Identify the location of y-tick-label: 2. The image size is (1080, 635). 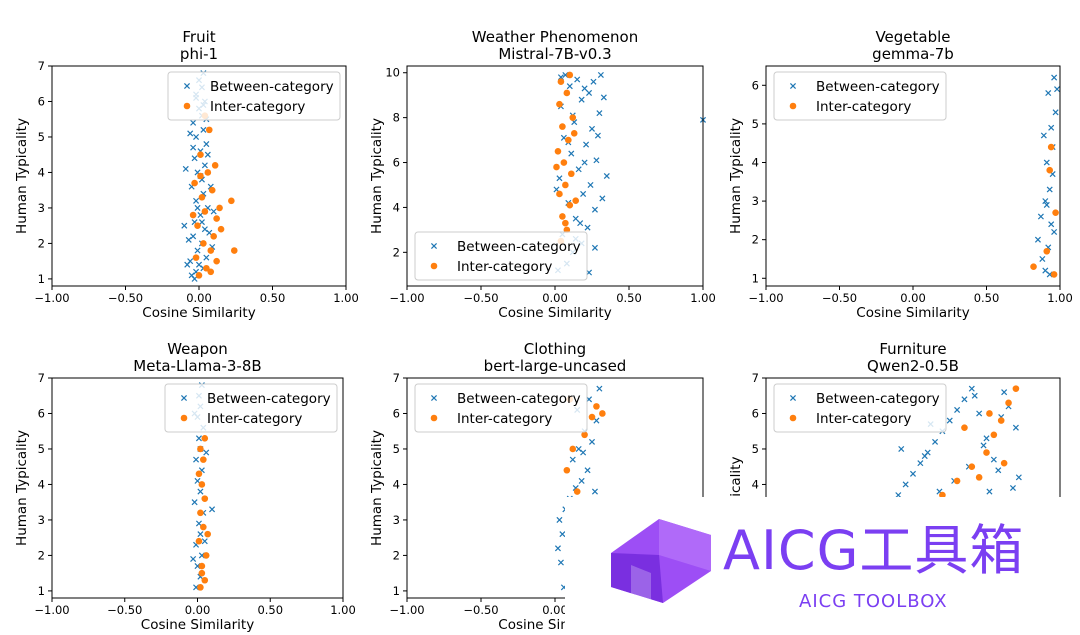
(755, 240).